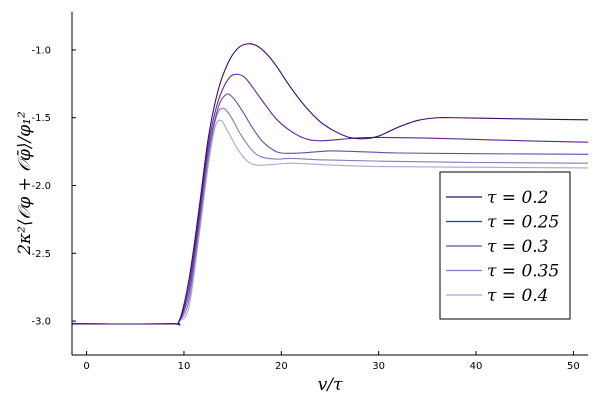 This screenshot has width=600, height=400. What do you see at coordinates (41, 186) in the screenshot?
I see `y-tick-label: -2.0` at bounding box center [41, 186].